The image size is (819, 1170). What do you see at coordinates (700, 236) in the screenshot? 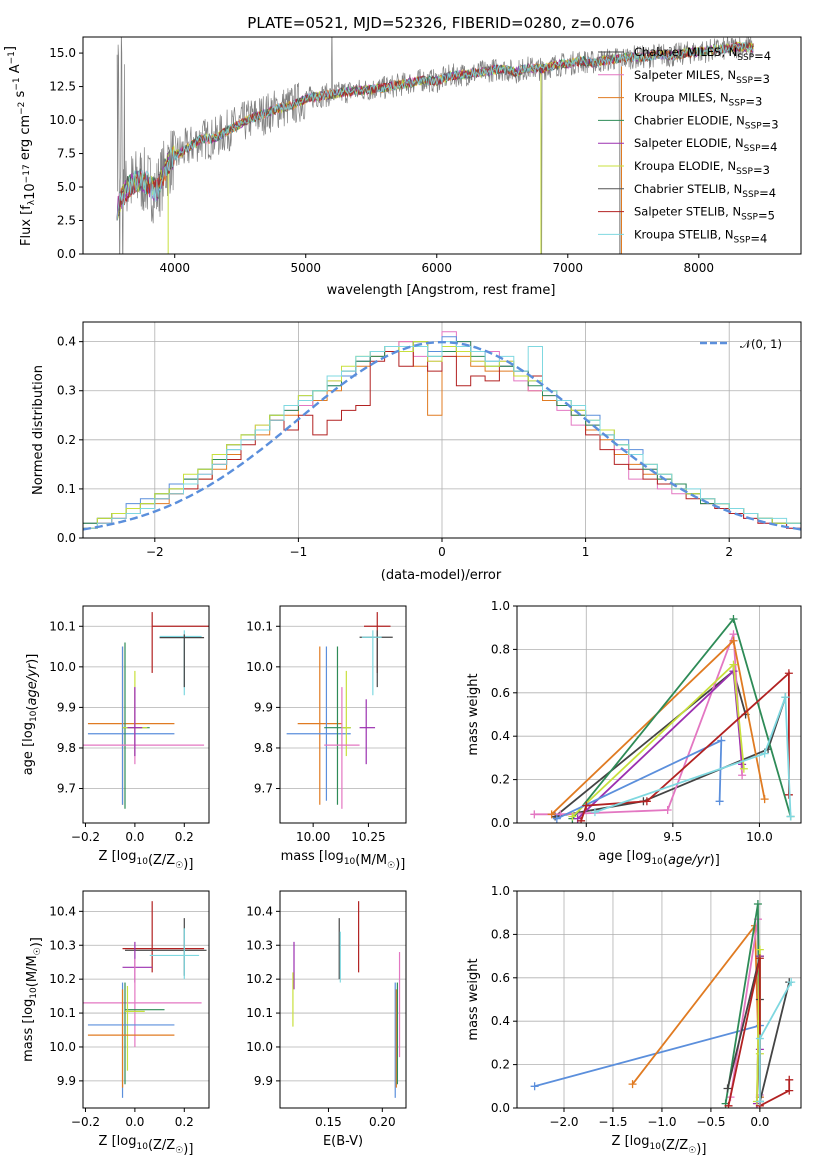
I see `legend-entry: Kroupa STELIB, NSSP=4` at bounding box center [700, 236].